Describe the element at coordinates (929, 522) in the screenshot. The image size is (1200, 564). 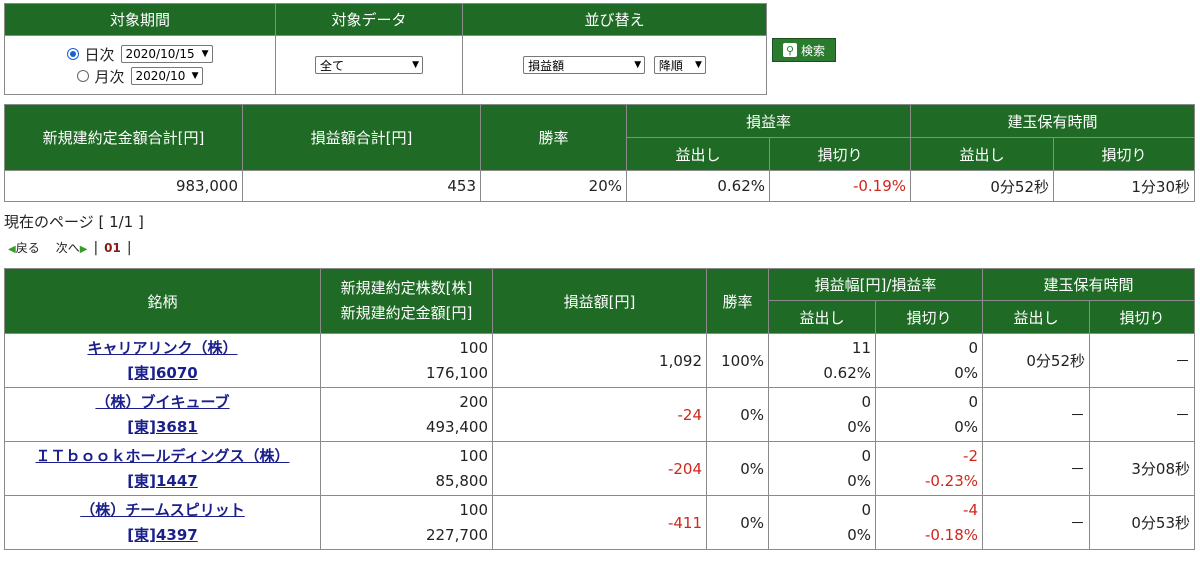
I see `range-loss-cell: -4 -0.18%` at that location.